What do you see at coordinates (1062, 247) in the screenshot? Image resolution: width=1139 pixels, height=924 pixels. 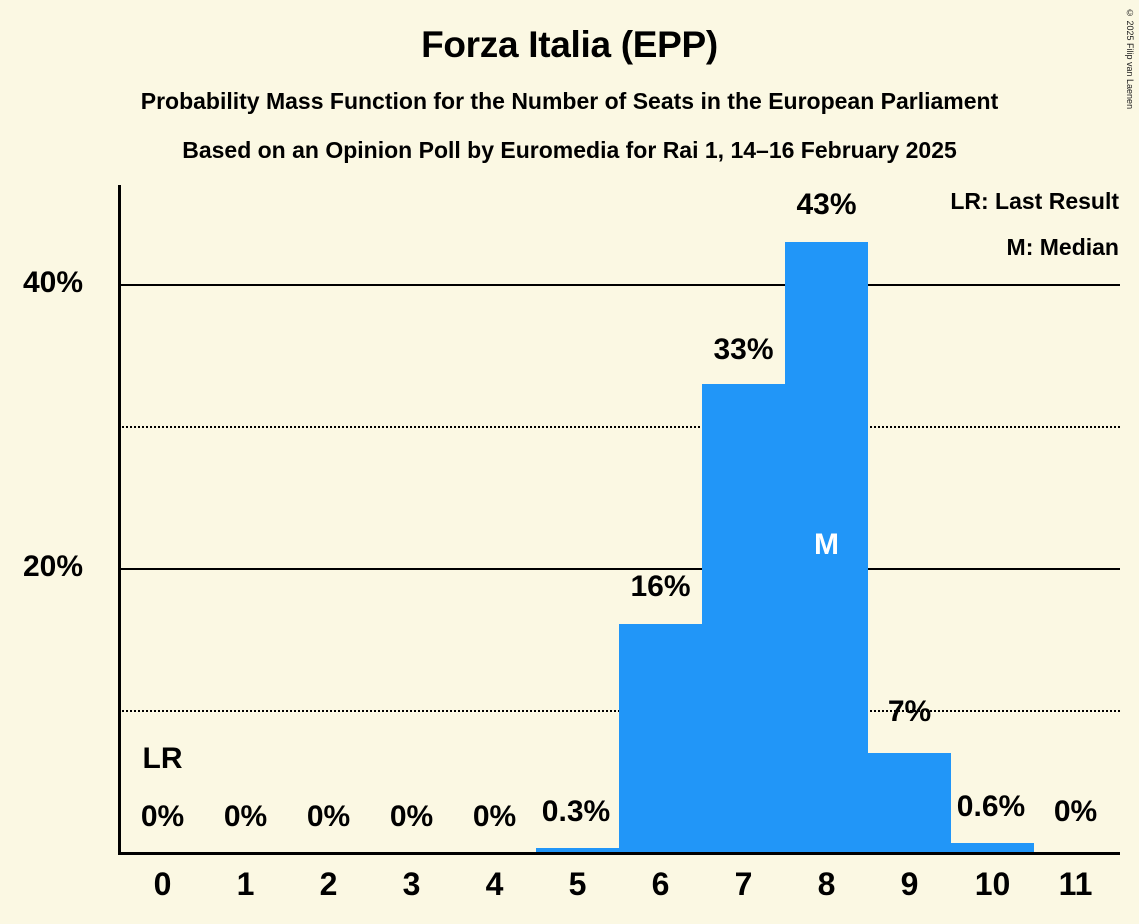 I see `legend-median: M: Median` at bounding box center [1062, 247].